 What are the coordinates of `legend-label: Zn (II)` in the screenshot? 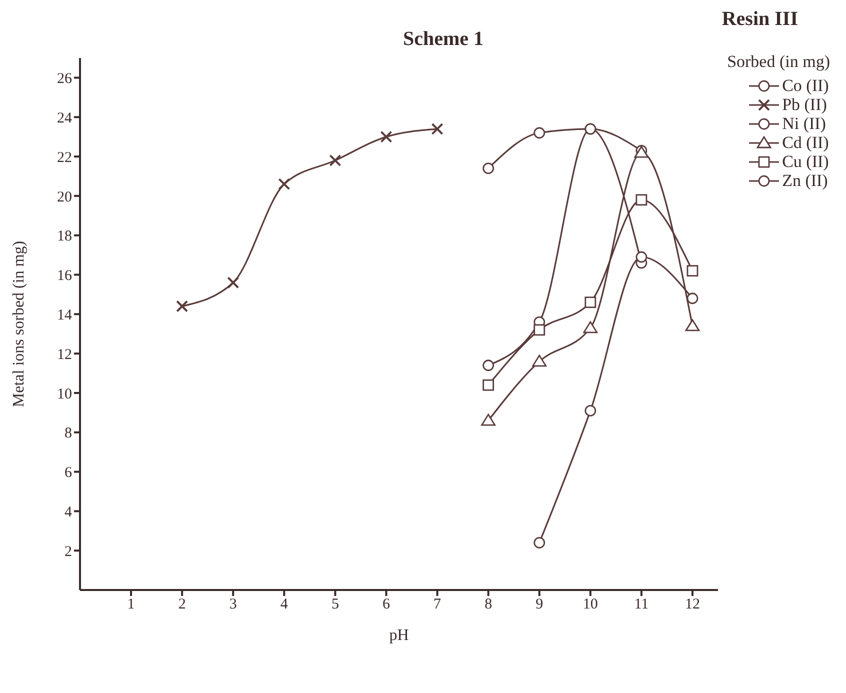 It's located at (805, 180).